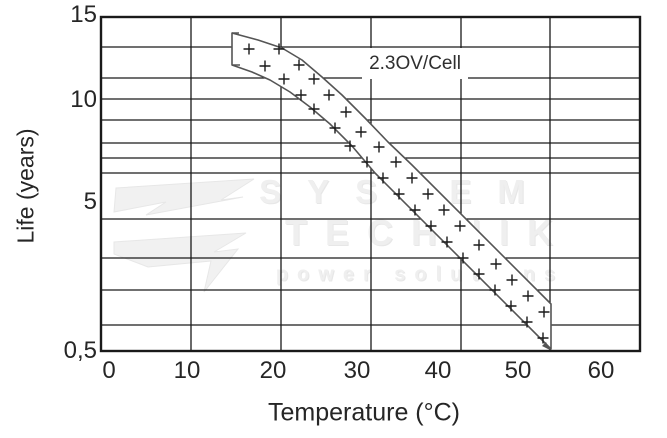  What do you see at coordinates (187, 370) in the screenshot?
I see `x-tick-label: 10` at bounding box center [187, 370].